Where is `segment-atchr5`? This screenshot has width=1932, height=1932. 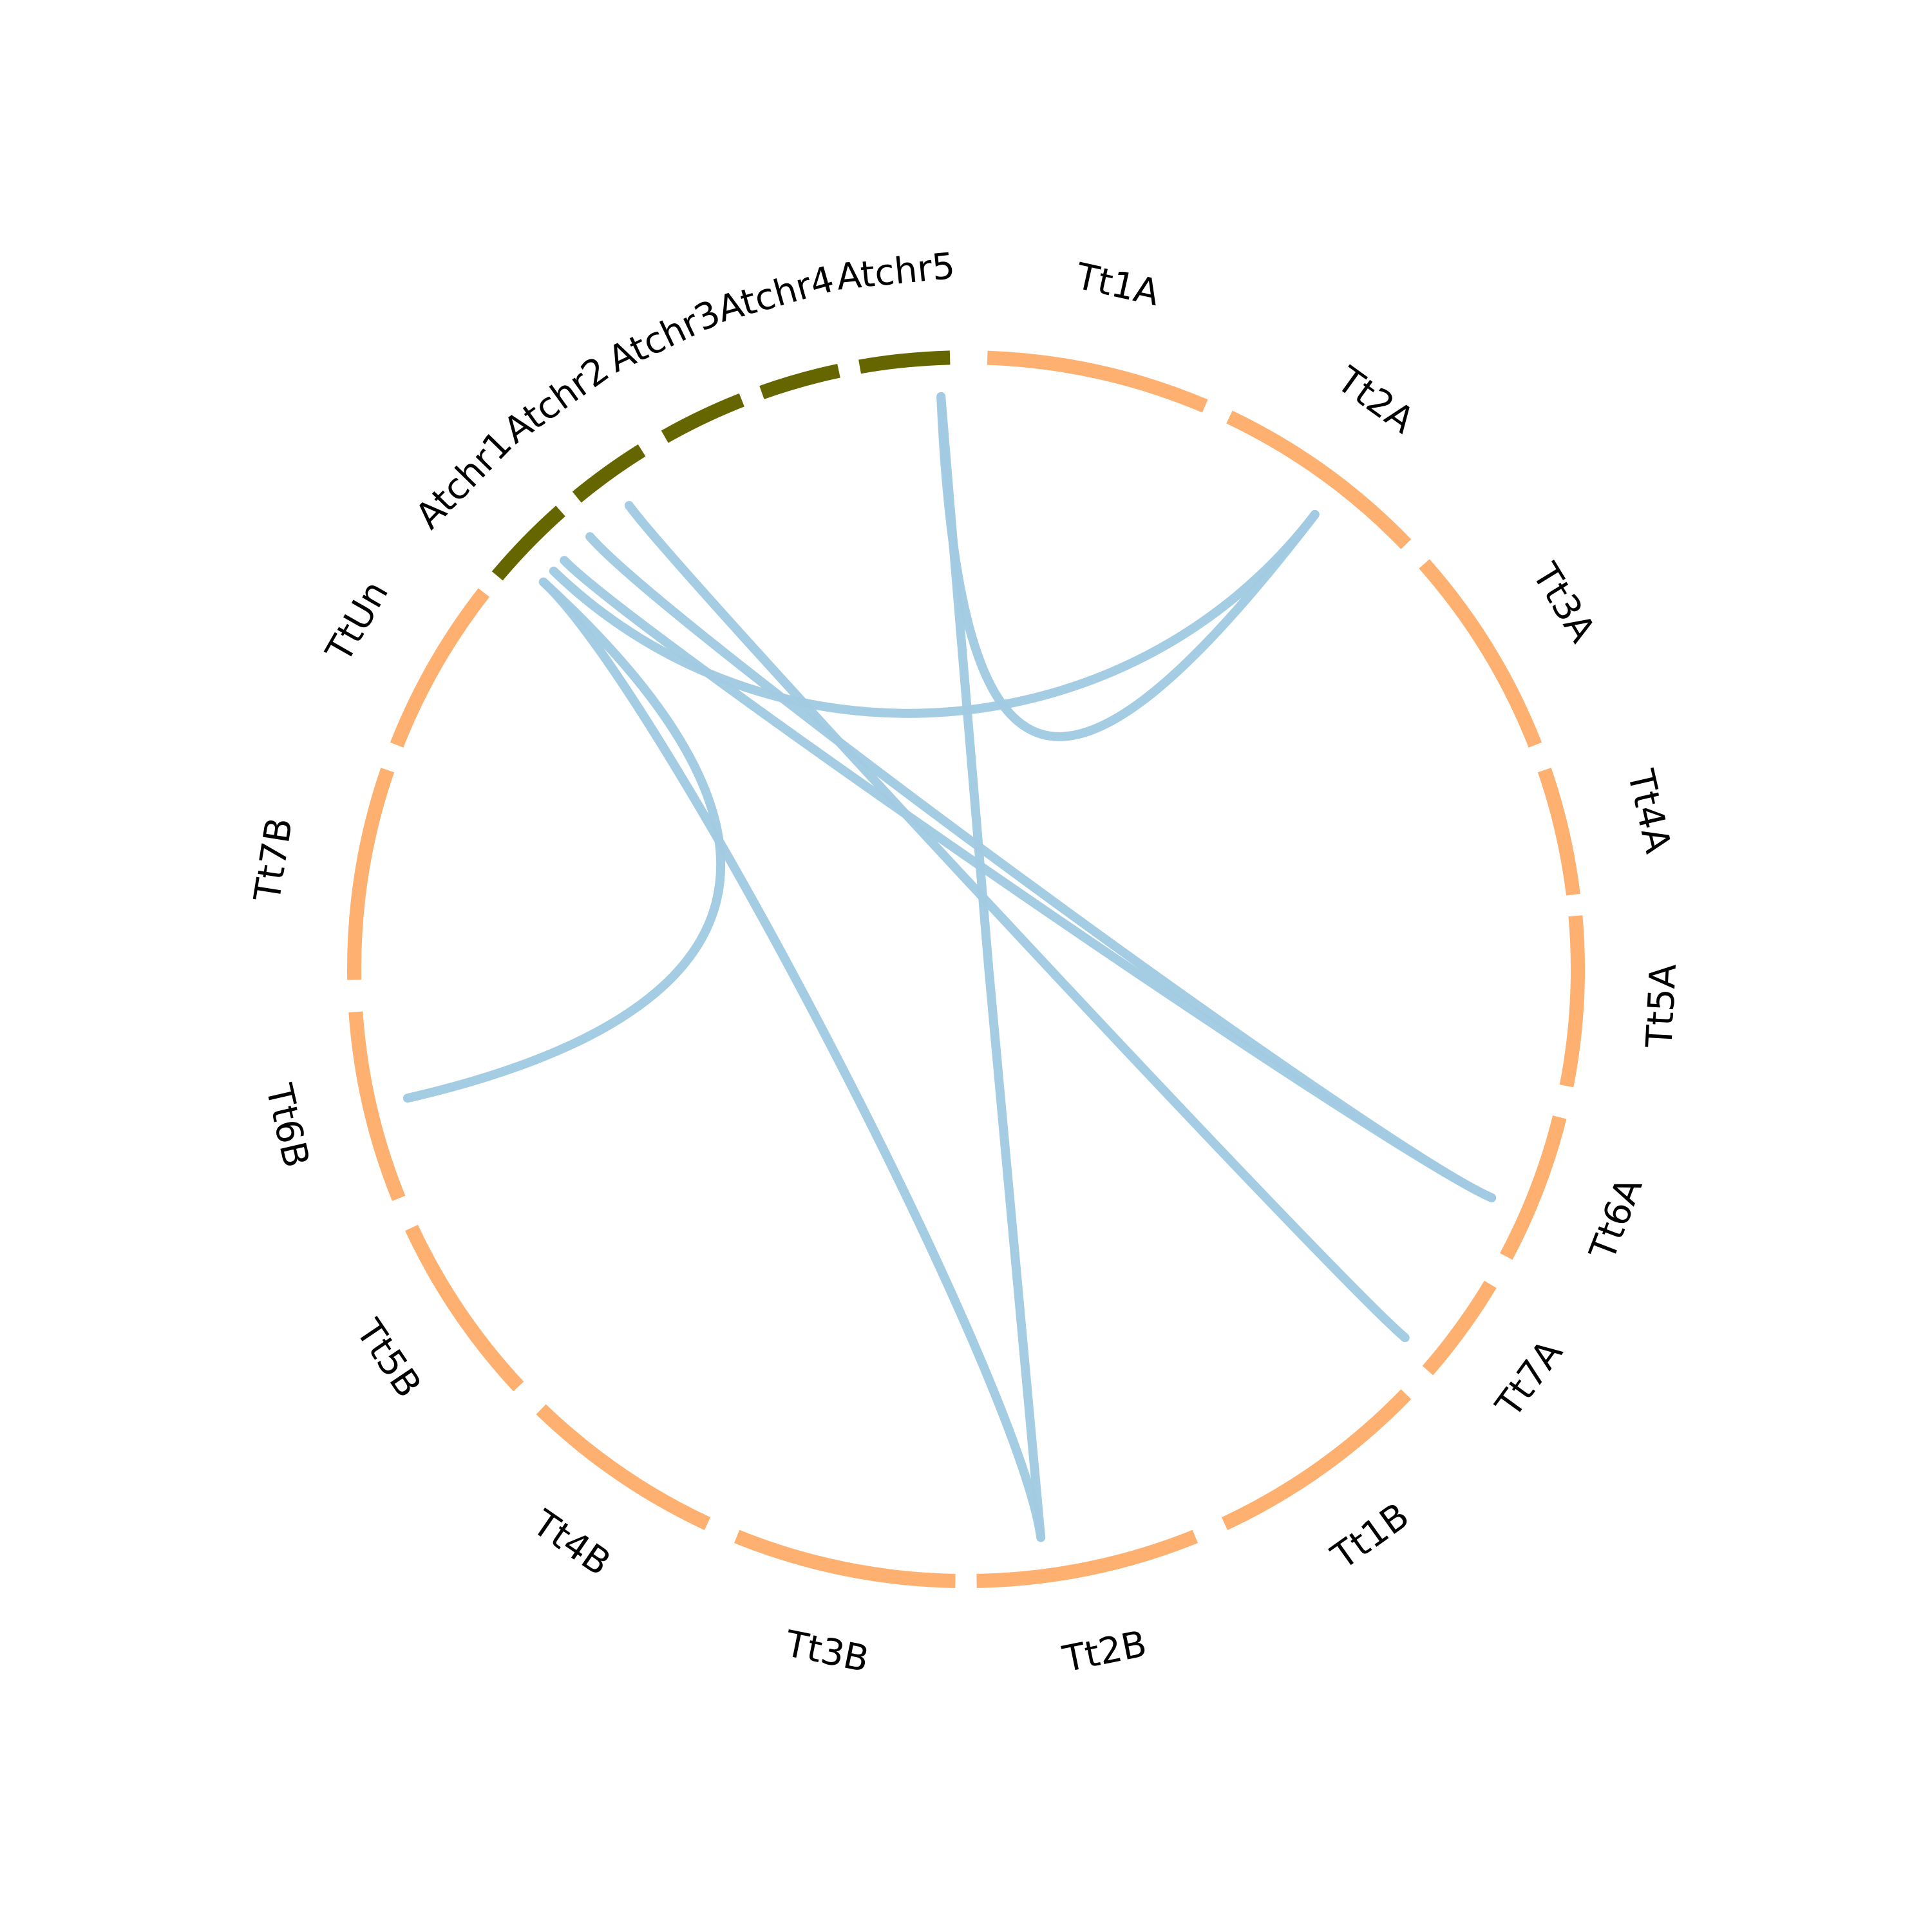
segment-atchr5 is located at coordinates (905, 362).